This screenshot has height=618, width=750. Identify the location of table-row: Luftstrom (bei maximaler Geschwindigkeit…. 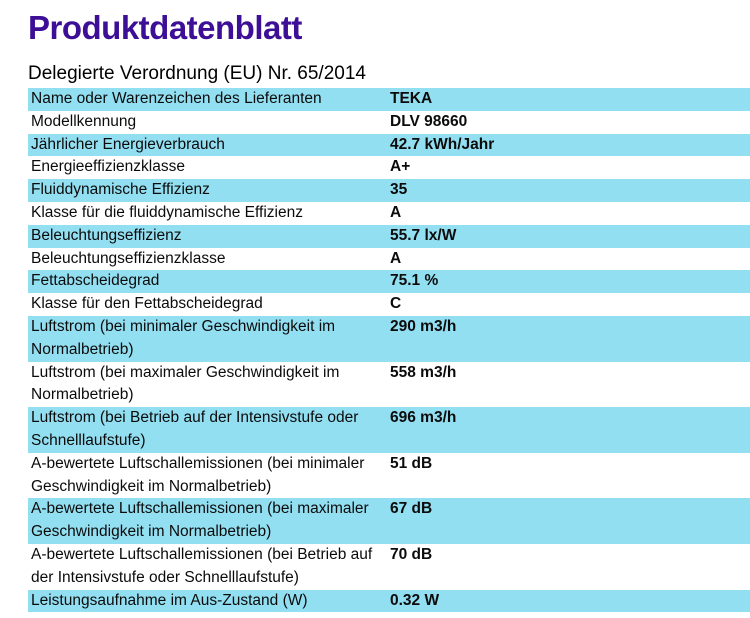
(389, 385).